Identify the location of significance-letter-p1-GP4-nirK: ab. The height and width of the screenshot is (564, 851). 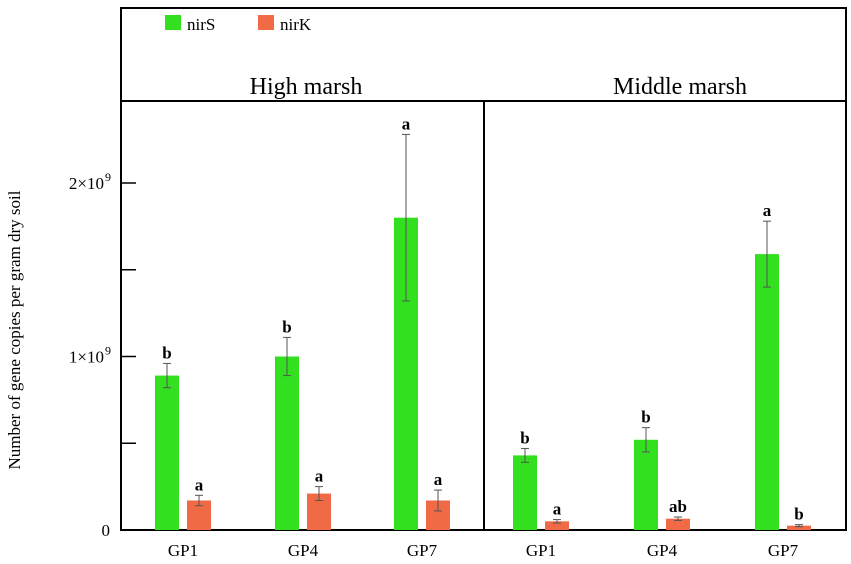
(678, 506).